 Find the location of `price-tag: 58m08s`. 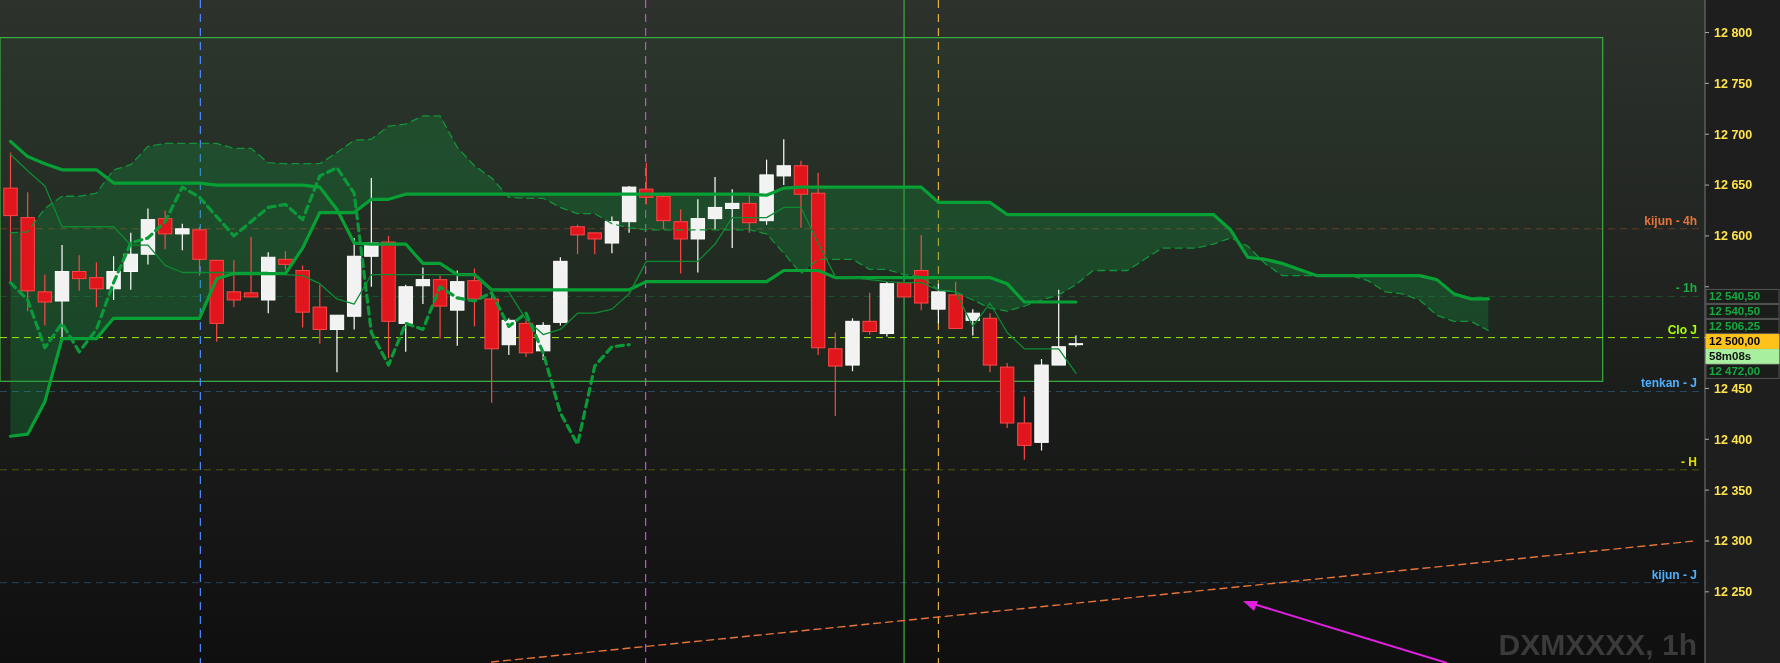

price-tag: 58m08s is located at coordinates (1742, 356).